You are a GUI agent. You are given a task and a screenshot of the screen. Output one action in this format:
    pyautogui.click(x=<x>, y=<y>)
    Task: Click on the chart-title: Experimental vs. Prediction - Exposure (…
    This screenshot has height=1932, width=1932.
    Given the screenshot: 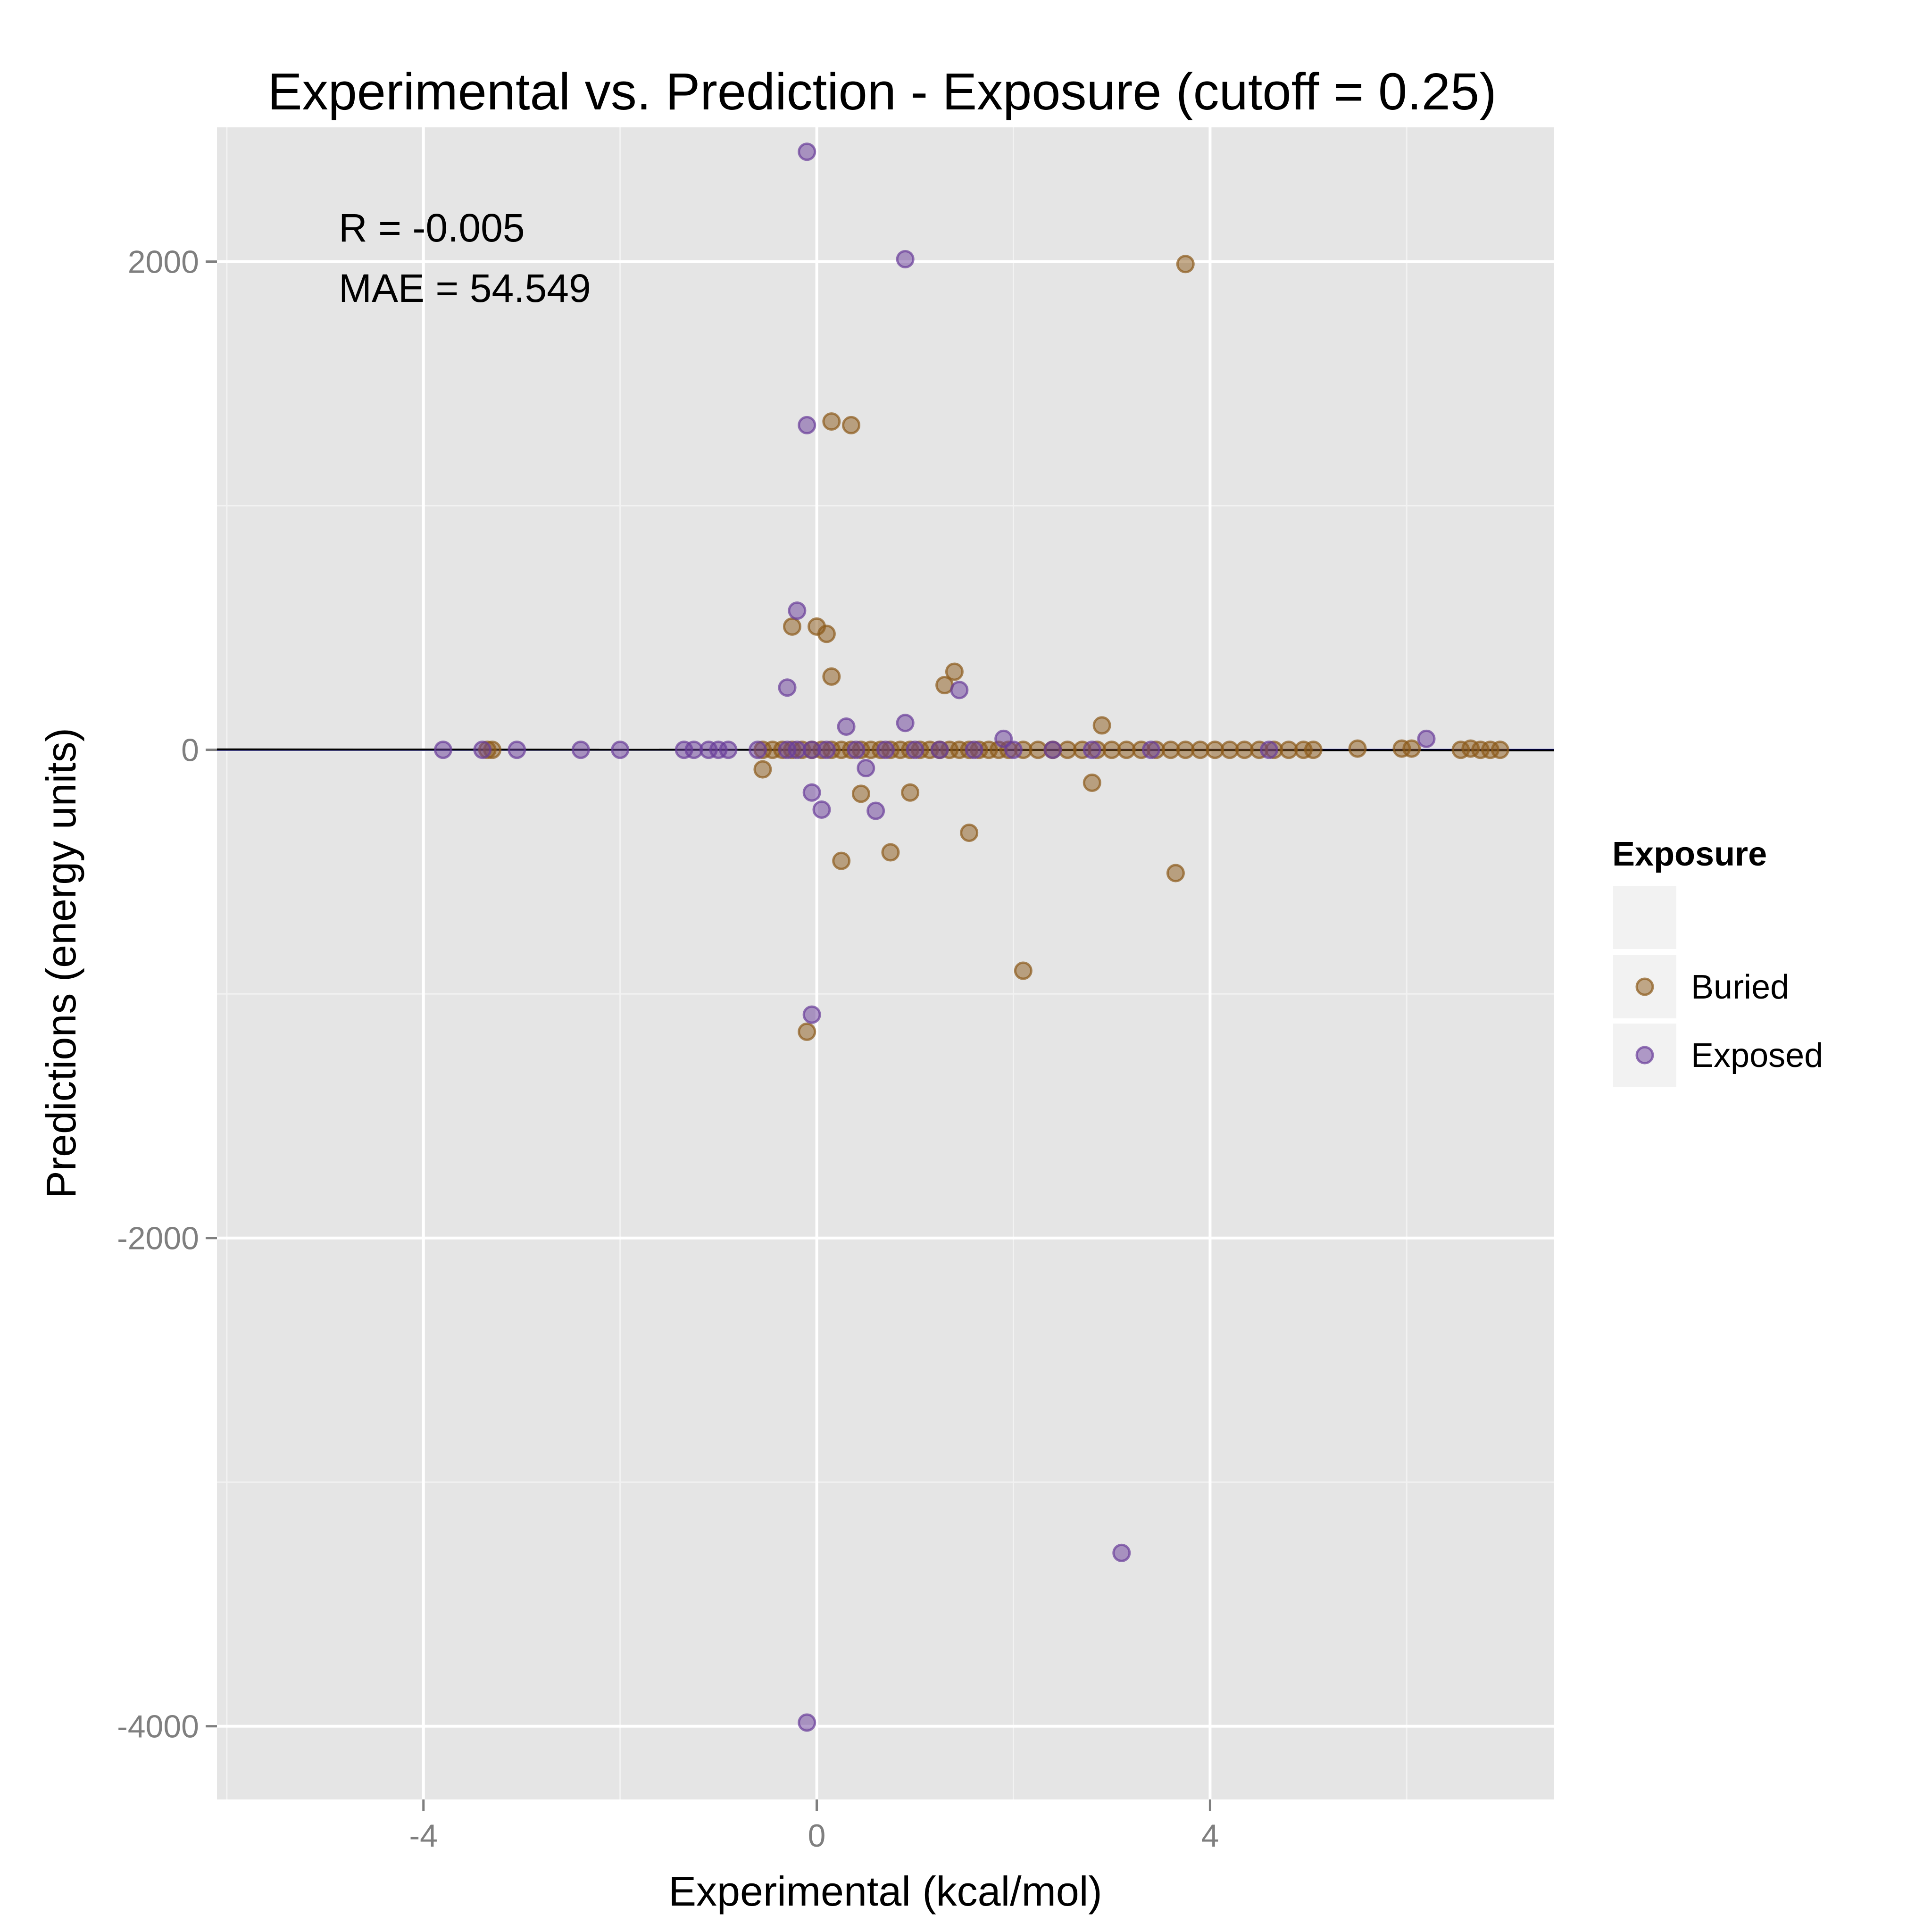 What is the action you would take?
    pyautogui.click(x=882, y=92)
    